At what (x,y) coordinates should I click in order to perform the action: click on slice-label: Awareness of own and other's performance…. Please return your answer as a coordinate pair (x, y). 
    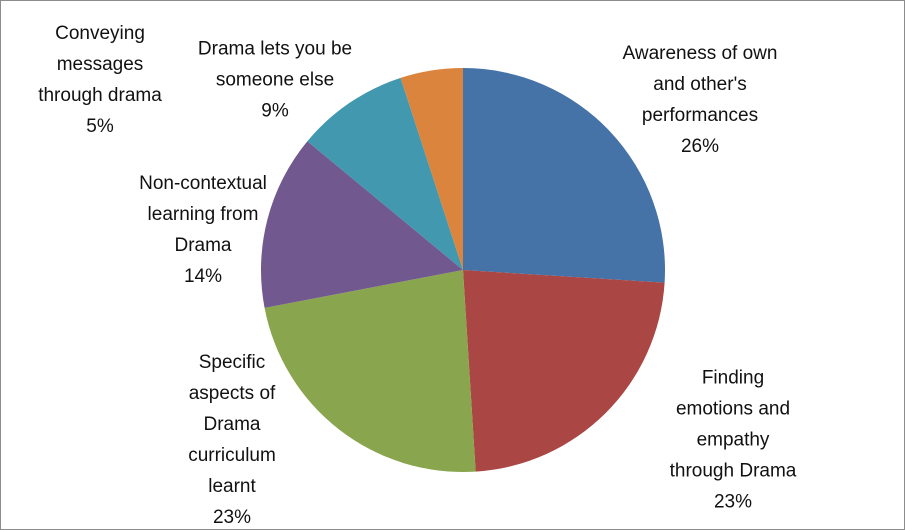
    Looking at the image, I should click on (700, 100).